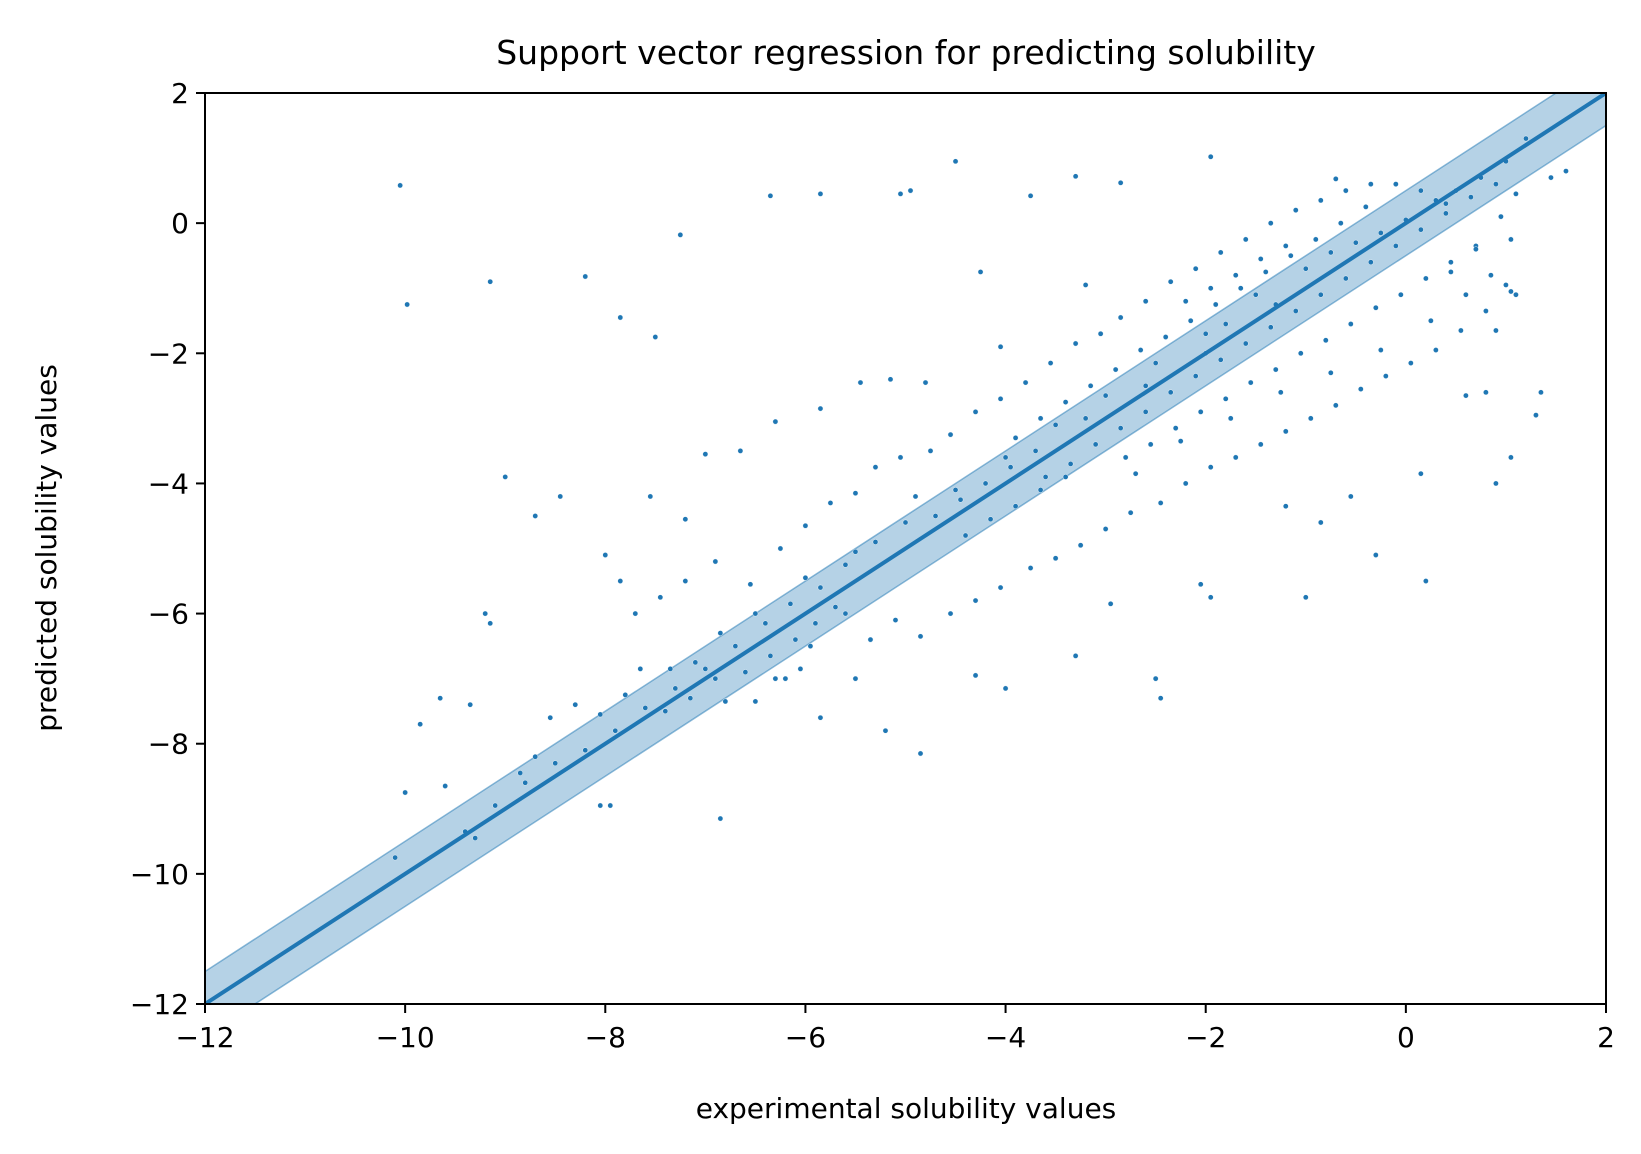  I want to click on x-tick-label: −4, so click(1005, 1037).